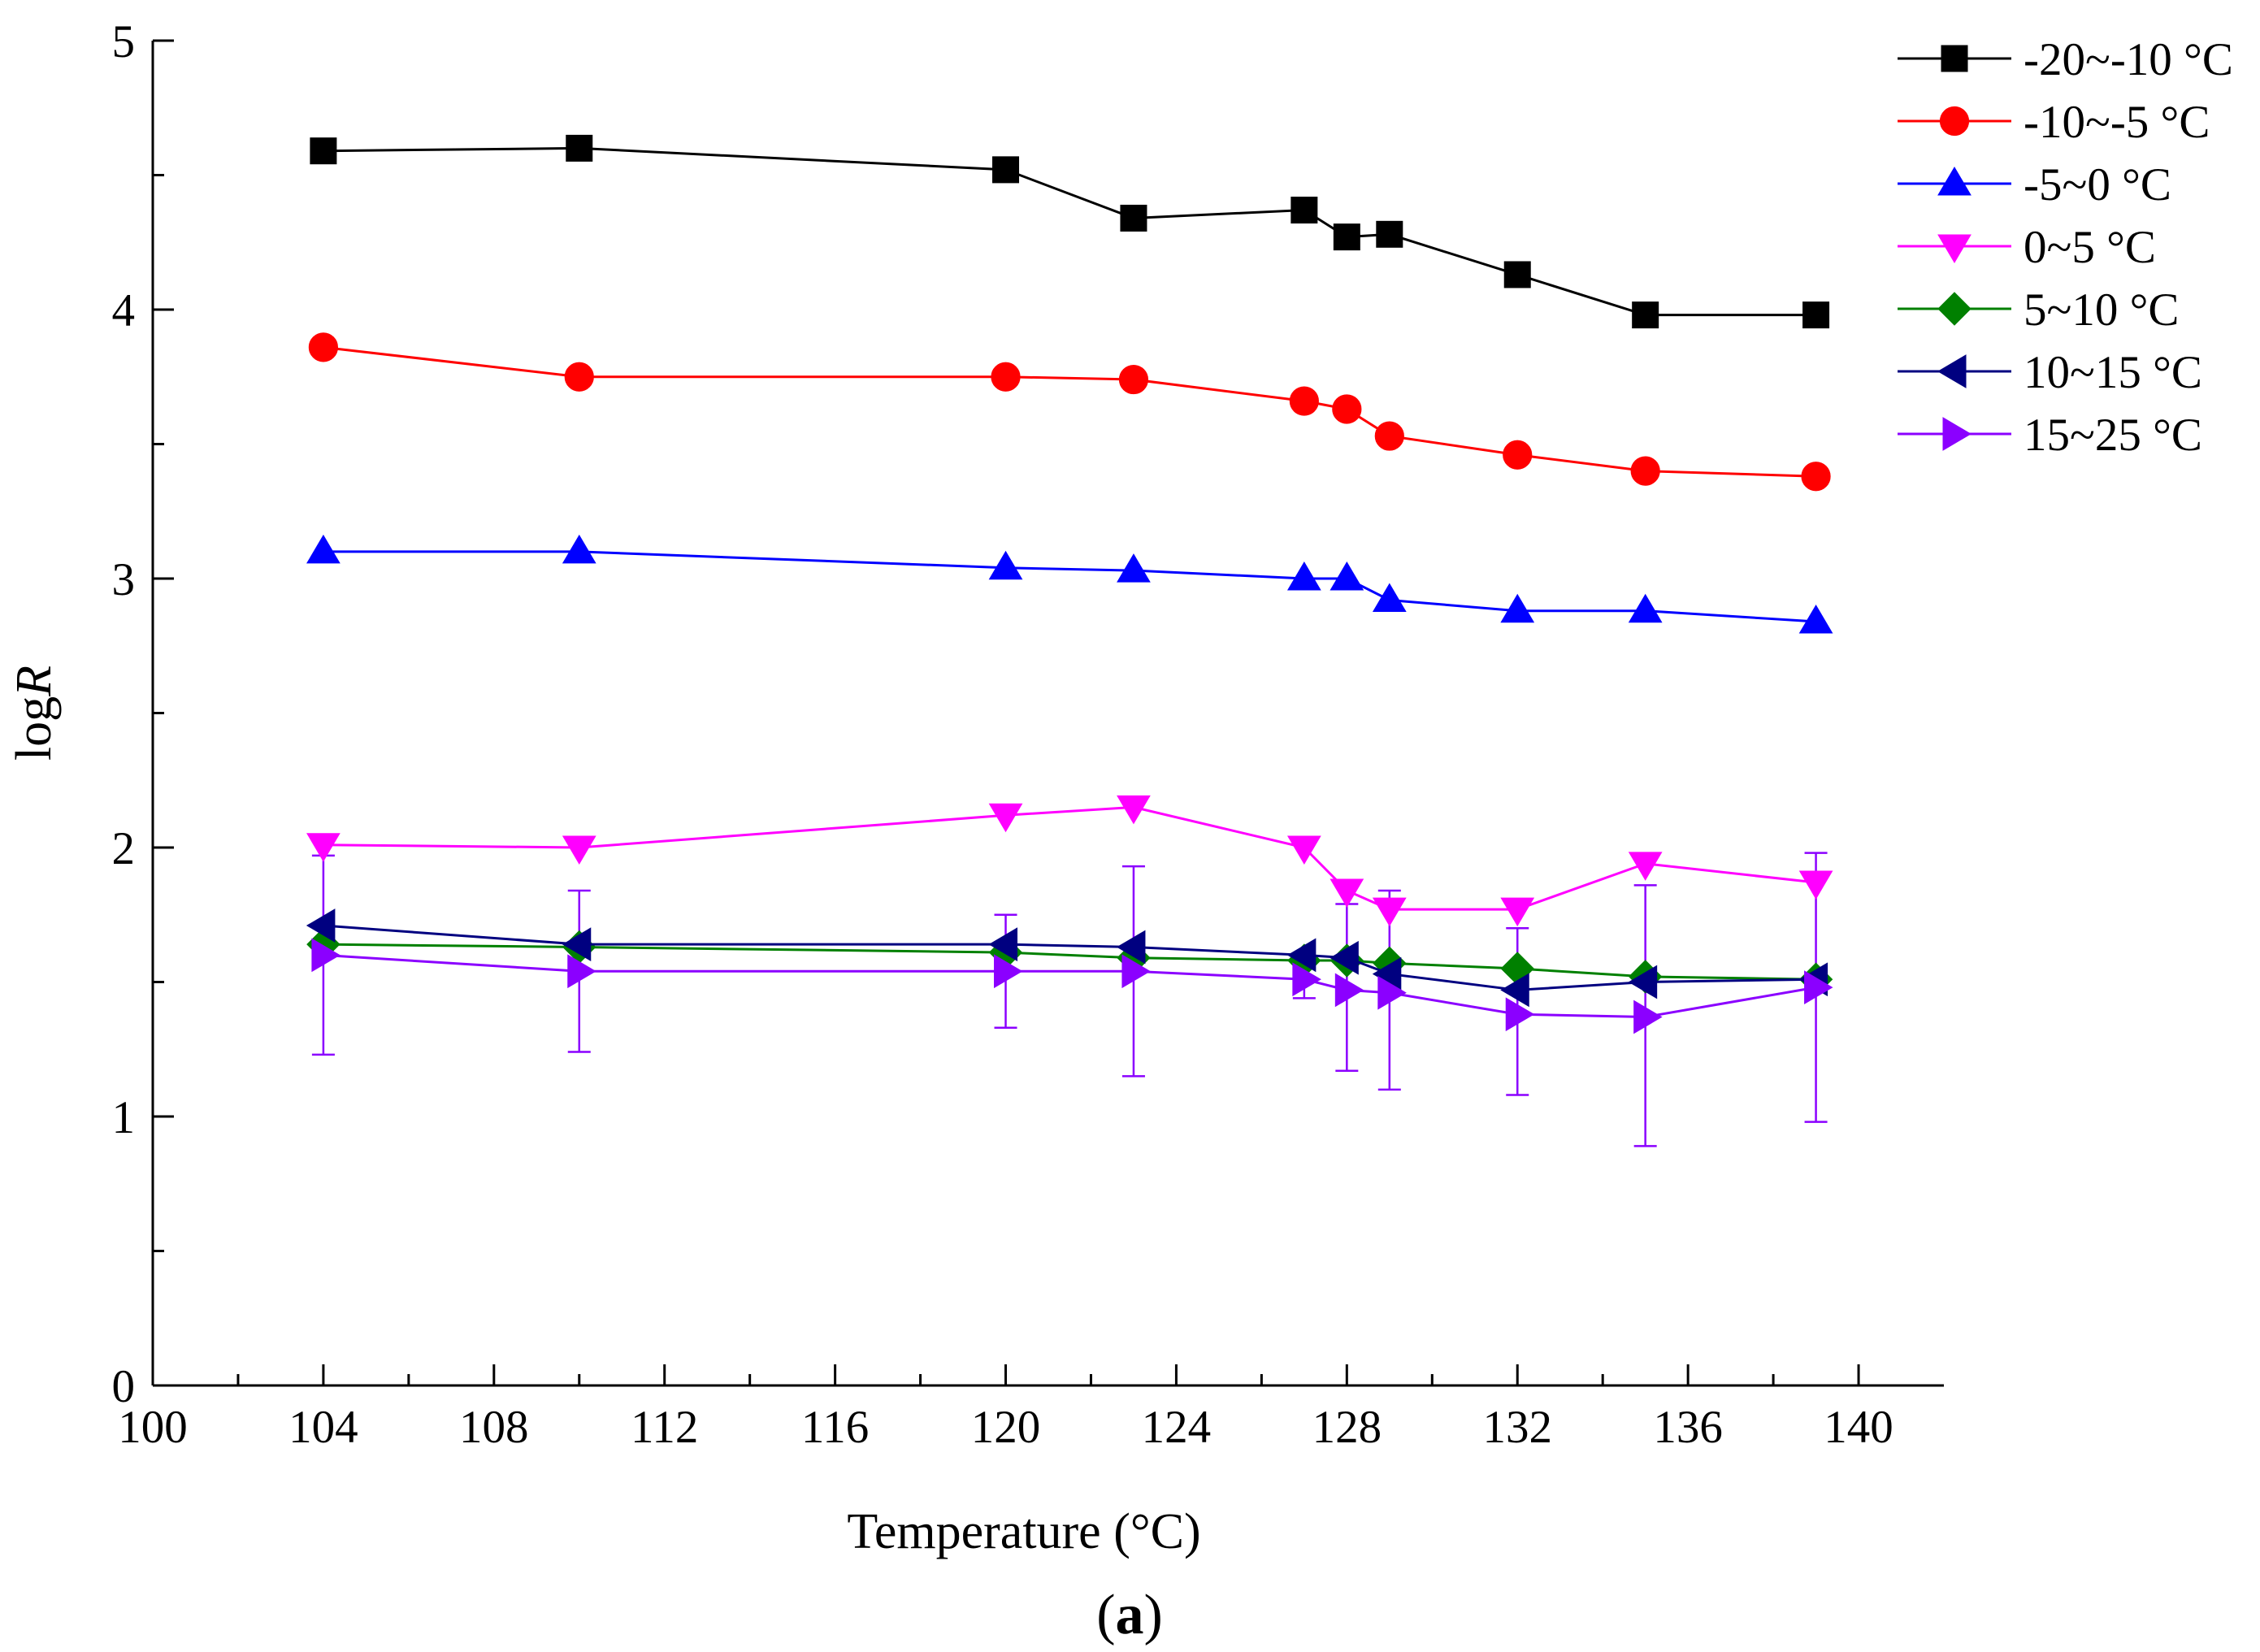  Describe the element at coordinates (1023, 1532) in the screenshot. I see `x-axis-title: Temperature (°C)` at that location.